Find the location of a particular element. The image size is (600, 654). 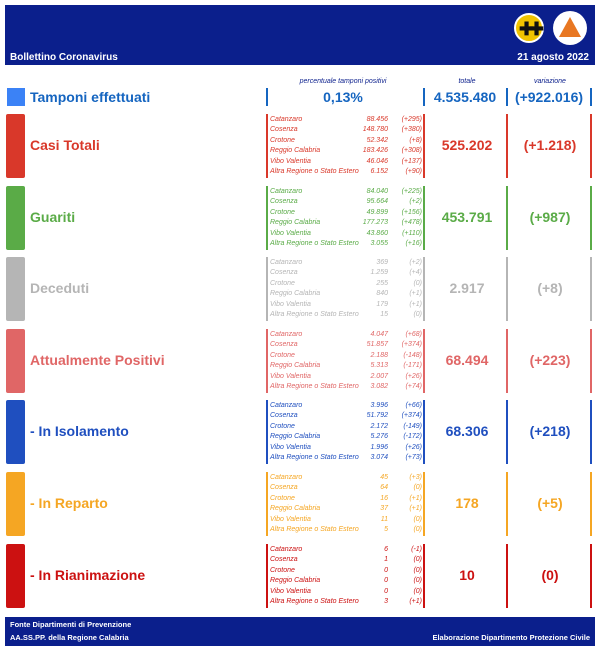

section-total: 178 is located at coordinates (467, 503).